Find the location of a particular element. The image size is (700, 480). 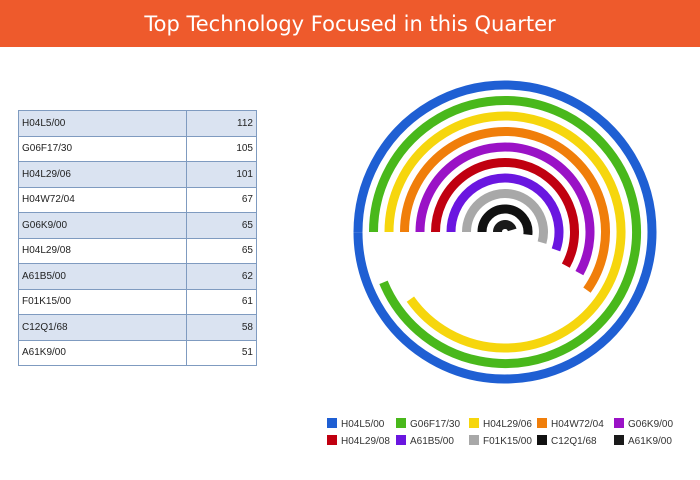

legend-label: A61K9/00 is located at coordinates (650, 441).